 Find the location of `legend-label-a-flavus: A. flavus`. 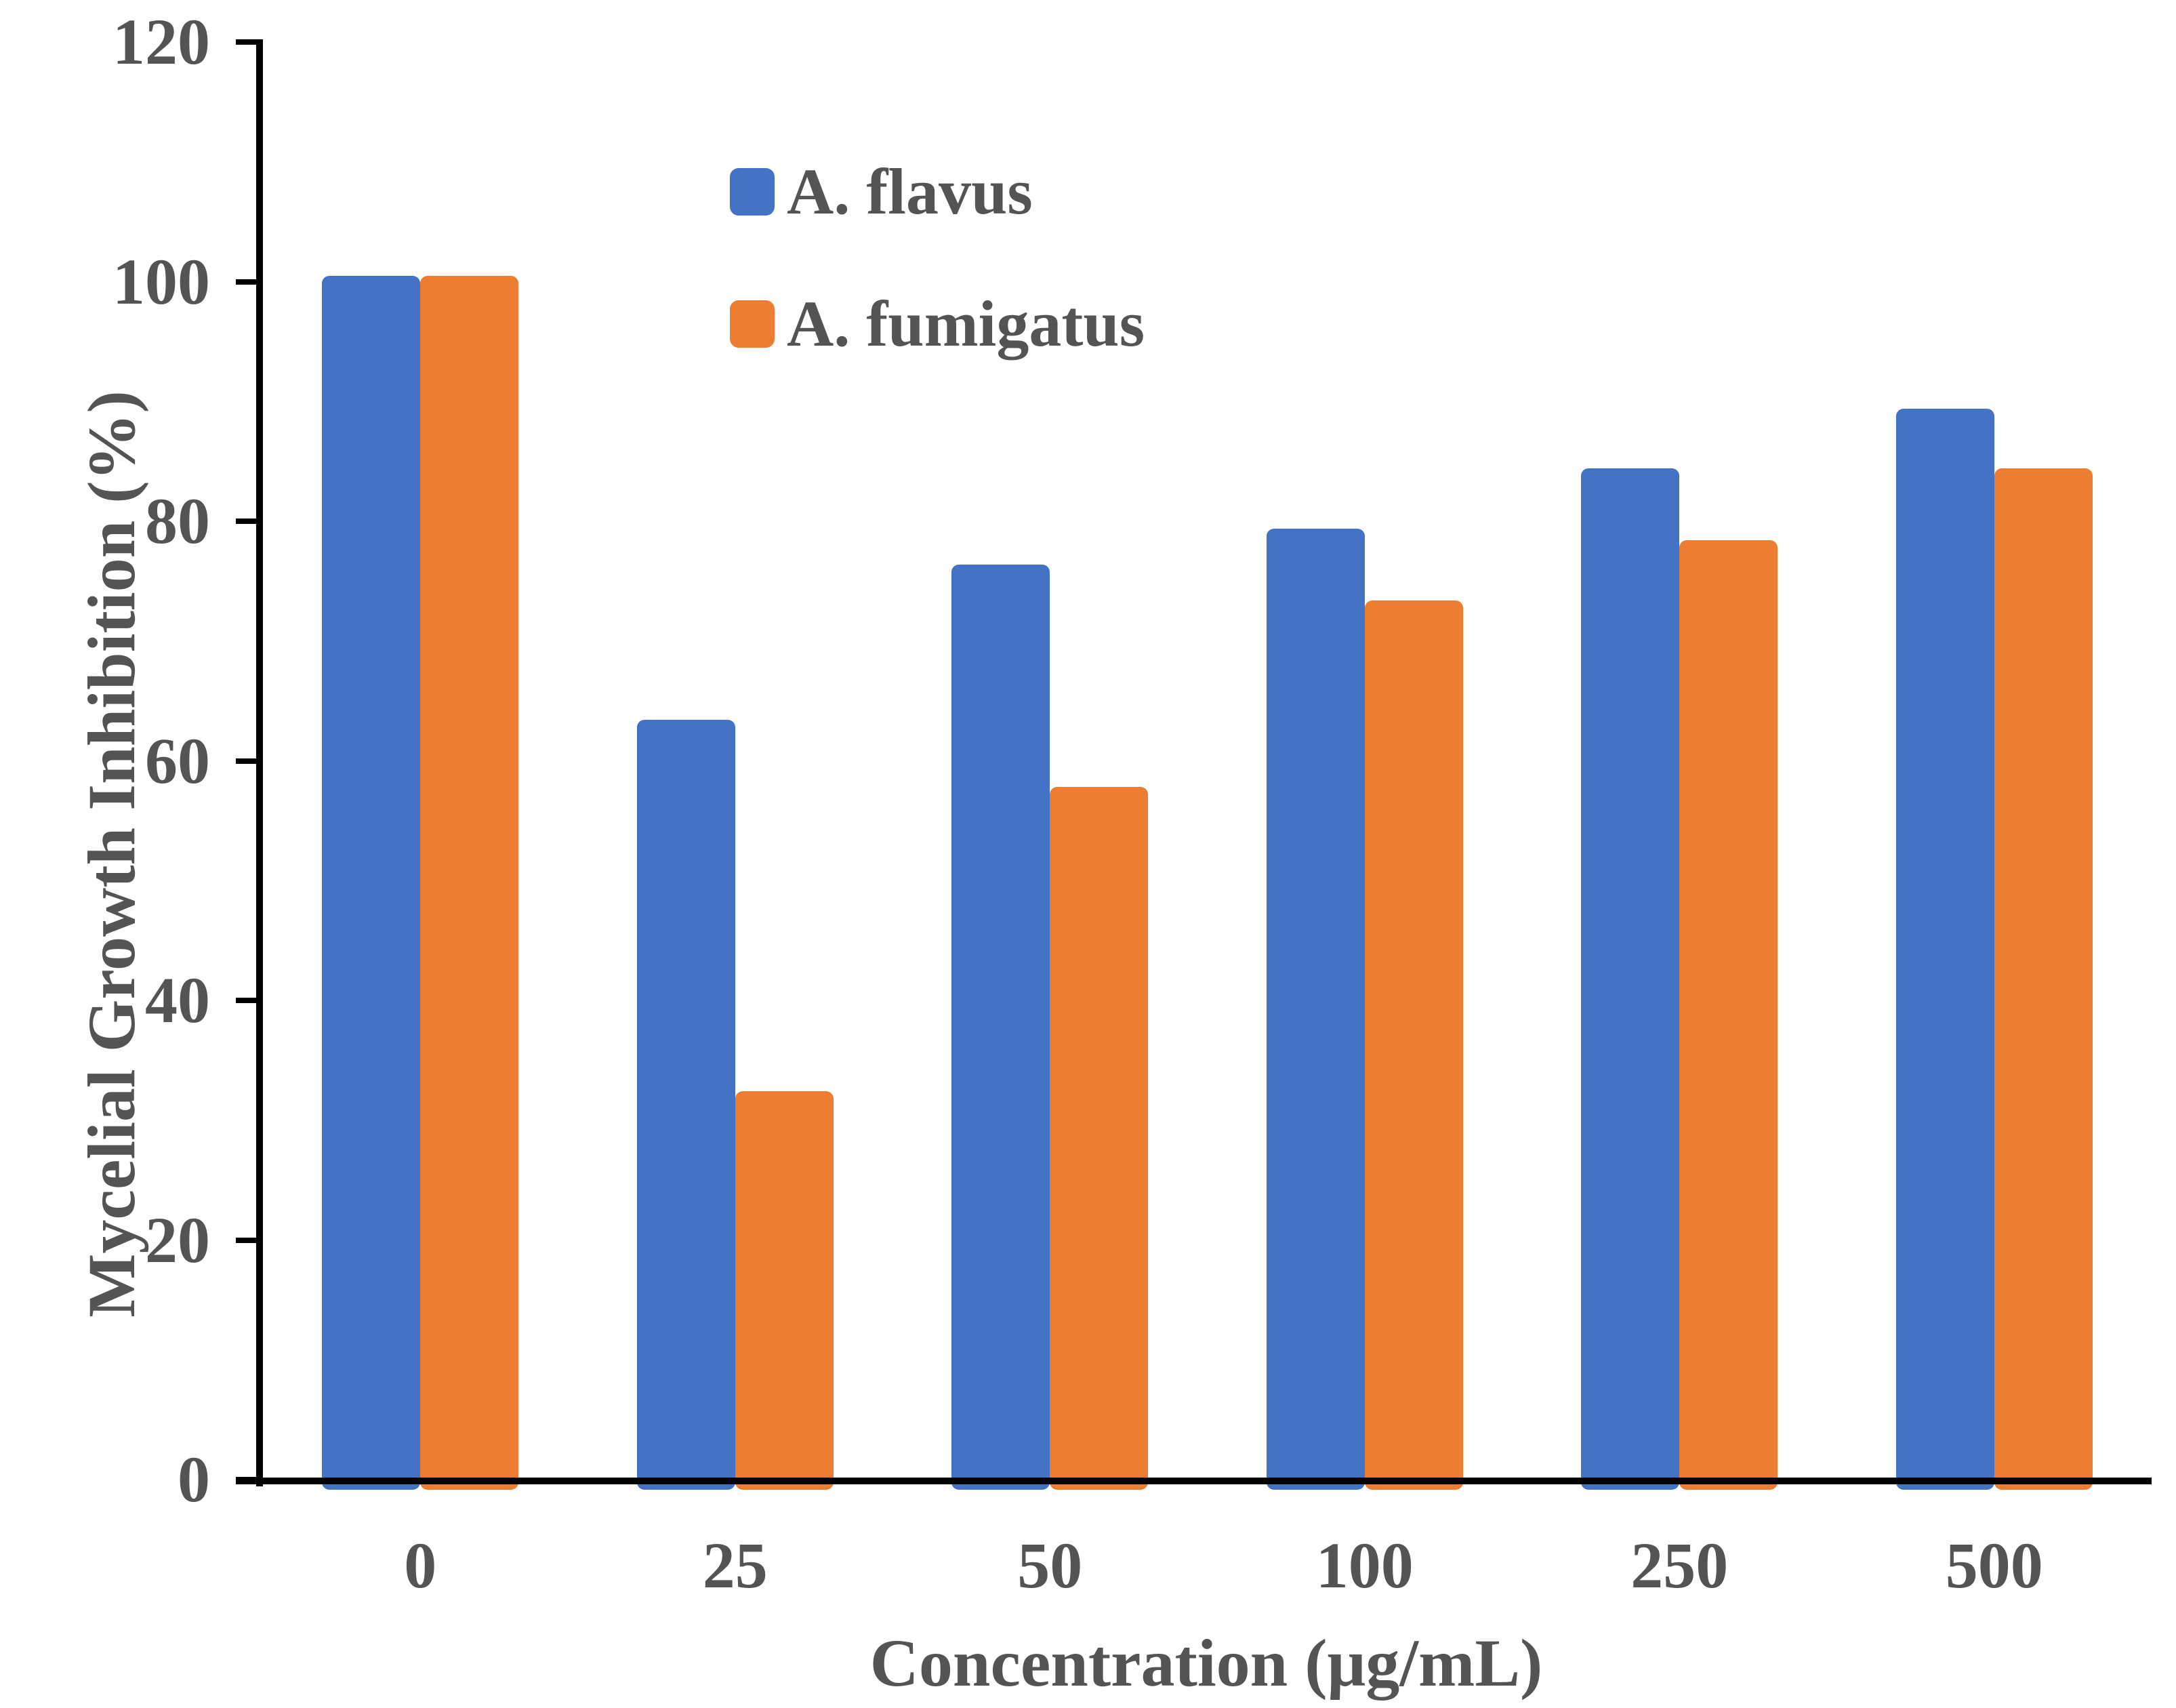

legend-label-a-flavus: A. flavus is located at coordinates (910, 192).